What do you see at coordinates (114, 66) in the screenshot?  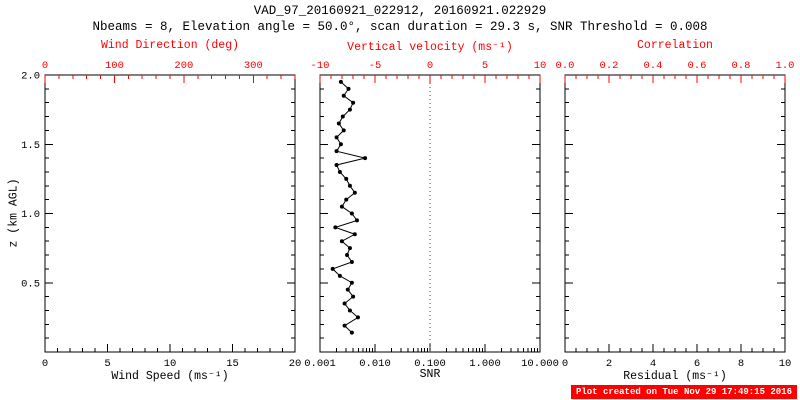 I see `top-tick-label: 100` at bounding box center [114, 66].